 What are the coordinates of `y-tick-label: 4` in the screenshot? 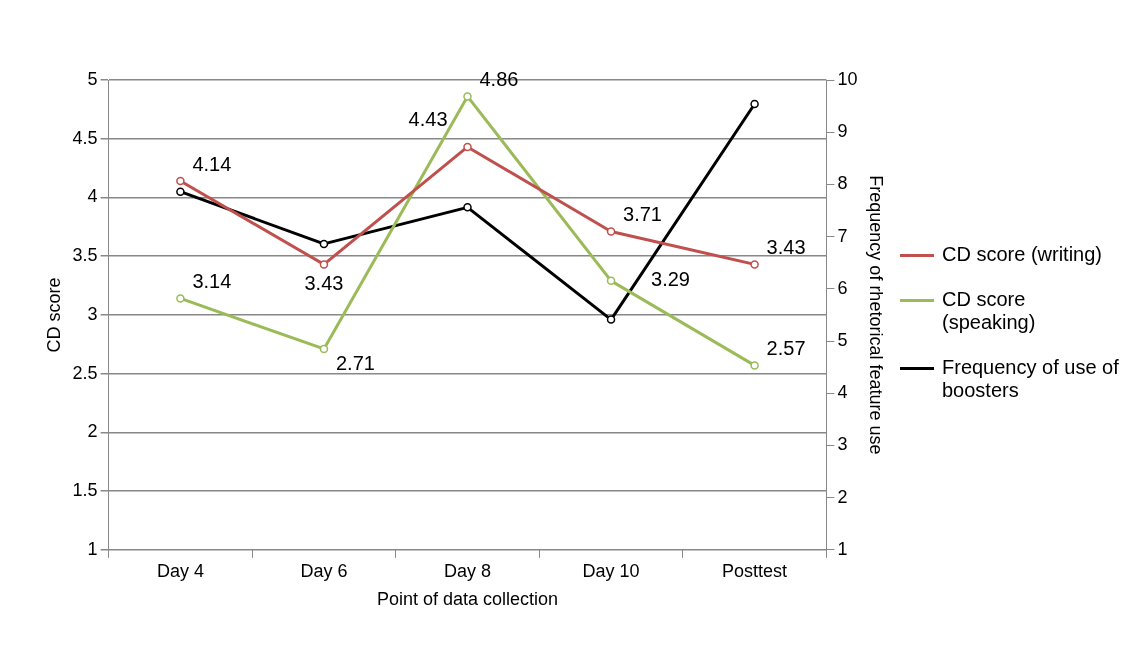 It's located at (92, 196).